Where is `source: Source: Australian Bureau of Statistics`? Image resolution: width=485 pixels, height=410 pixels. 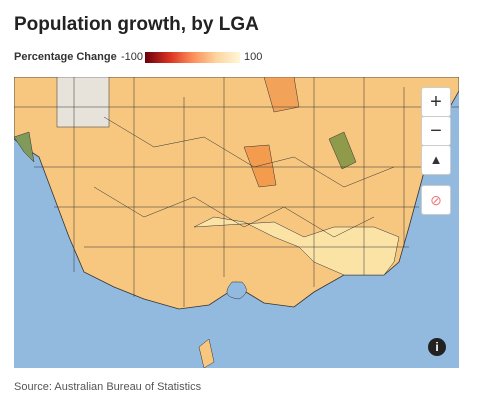
source: Source: Australian Bureau of Statistics is located at coordinates (108, 387).